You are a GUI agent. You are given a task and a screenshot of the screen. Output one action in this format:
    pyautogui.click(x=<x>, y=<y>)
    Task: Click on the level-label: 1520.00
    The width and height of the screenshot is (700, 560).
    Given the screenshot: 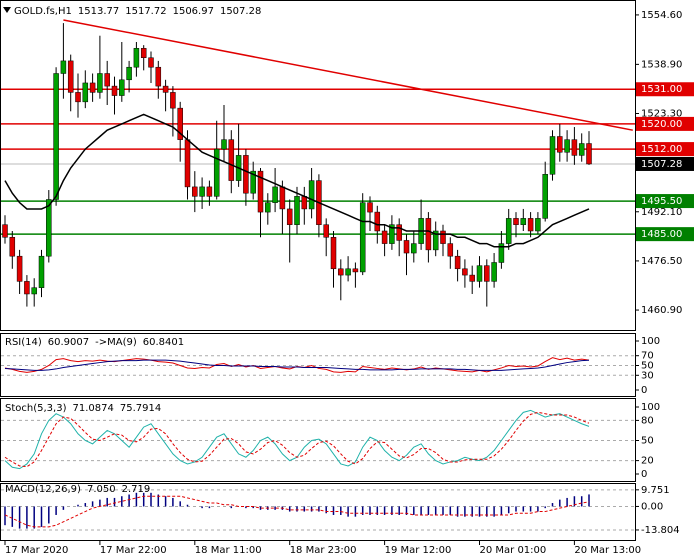 What is the action you would take?
    pyautogui.click(x=661, y=124)
    